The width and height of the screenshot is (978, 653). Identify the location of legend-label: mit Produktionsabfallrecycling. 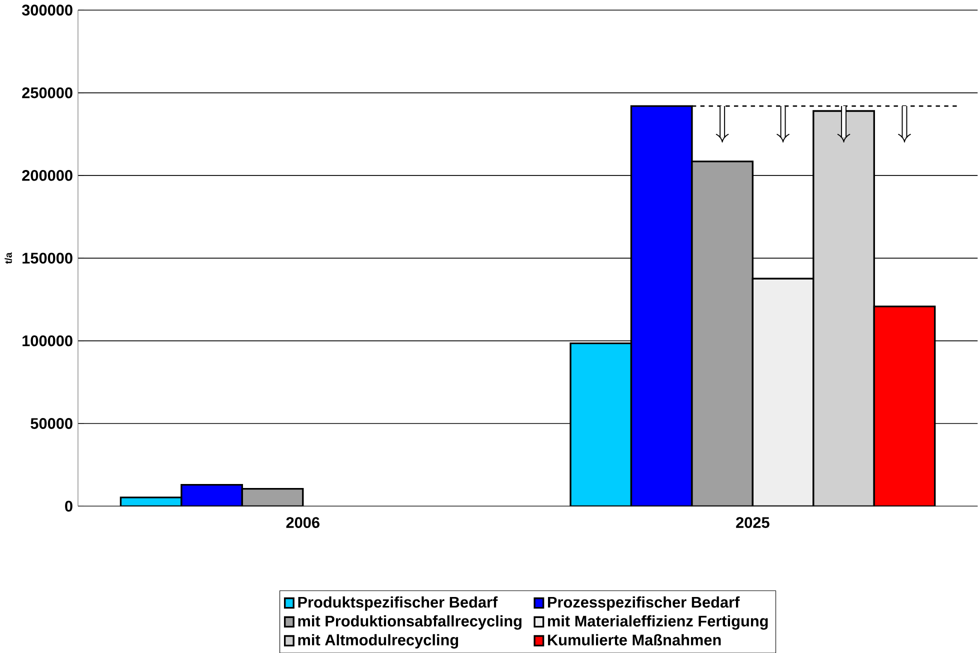
(410, 622).